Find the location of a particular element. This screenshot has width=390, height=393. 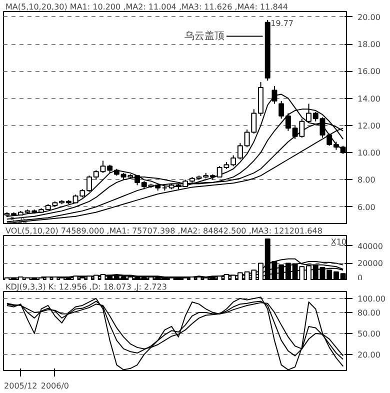

annotation: 5.25 is located at coordinates (19, 221).